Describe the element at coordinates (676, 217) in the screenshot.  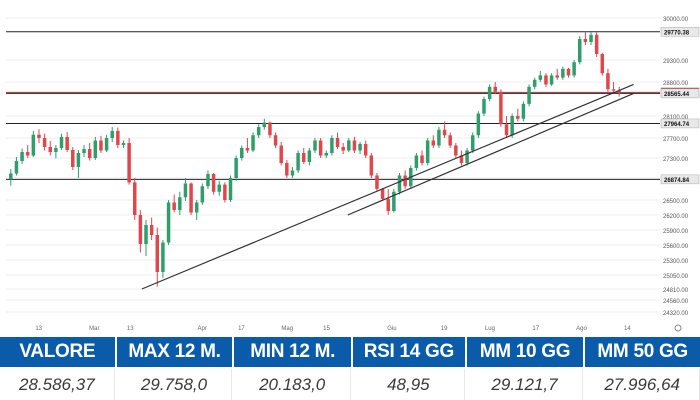
I see `y-tick-label: 26200.00` at that location.